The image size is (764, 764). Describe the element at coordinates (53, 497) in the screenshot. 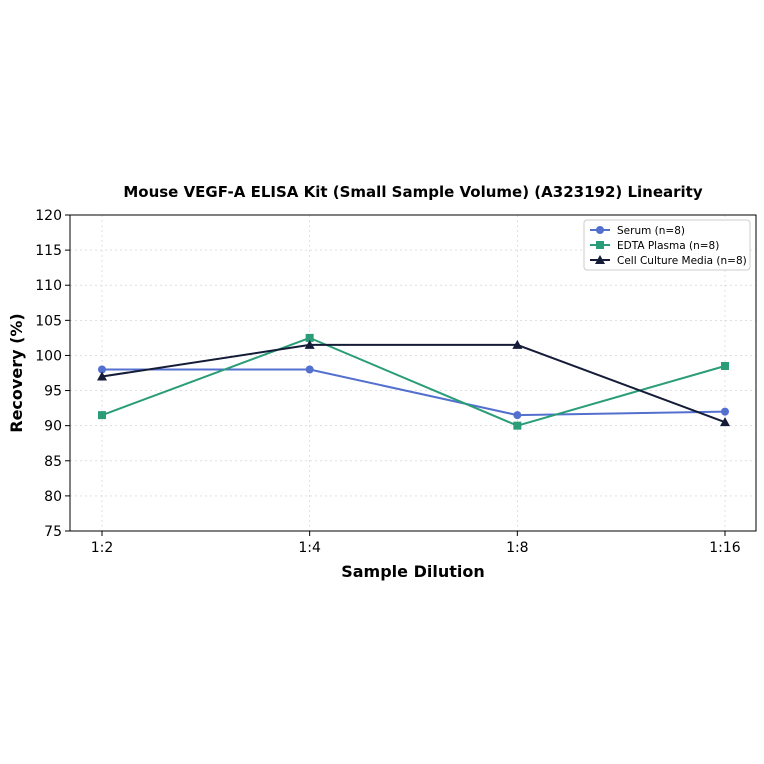

I see `y-tick-label: 80` at that location.